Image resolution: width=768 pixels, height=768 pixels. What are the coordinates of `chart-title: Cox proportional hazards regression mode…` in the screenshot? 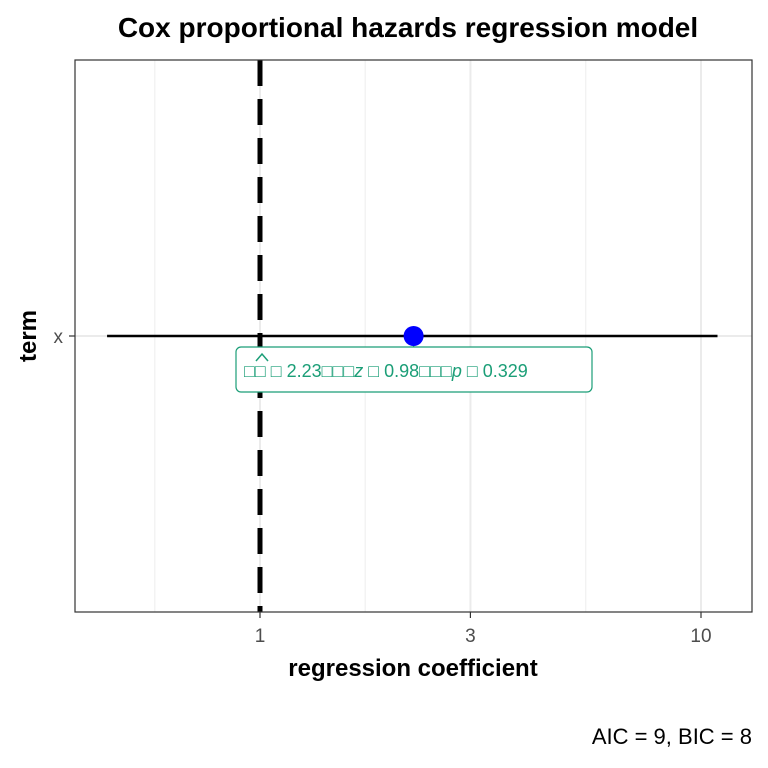 It's located at (408, 27).